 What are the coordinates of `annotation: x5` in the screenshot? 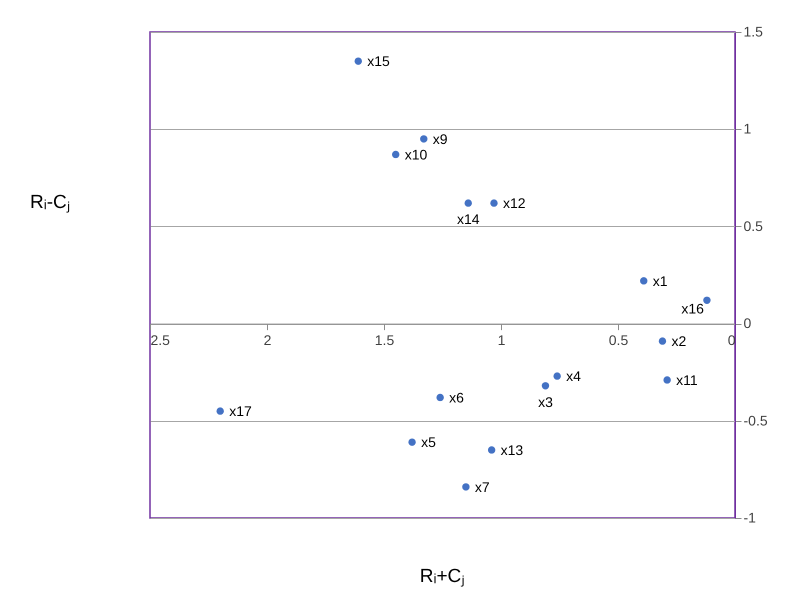 It's located at (428, 442).